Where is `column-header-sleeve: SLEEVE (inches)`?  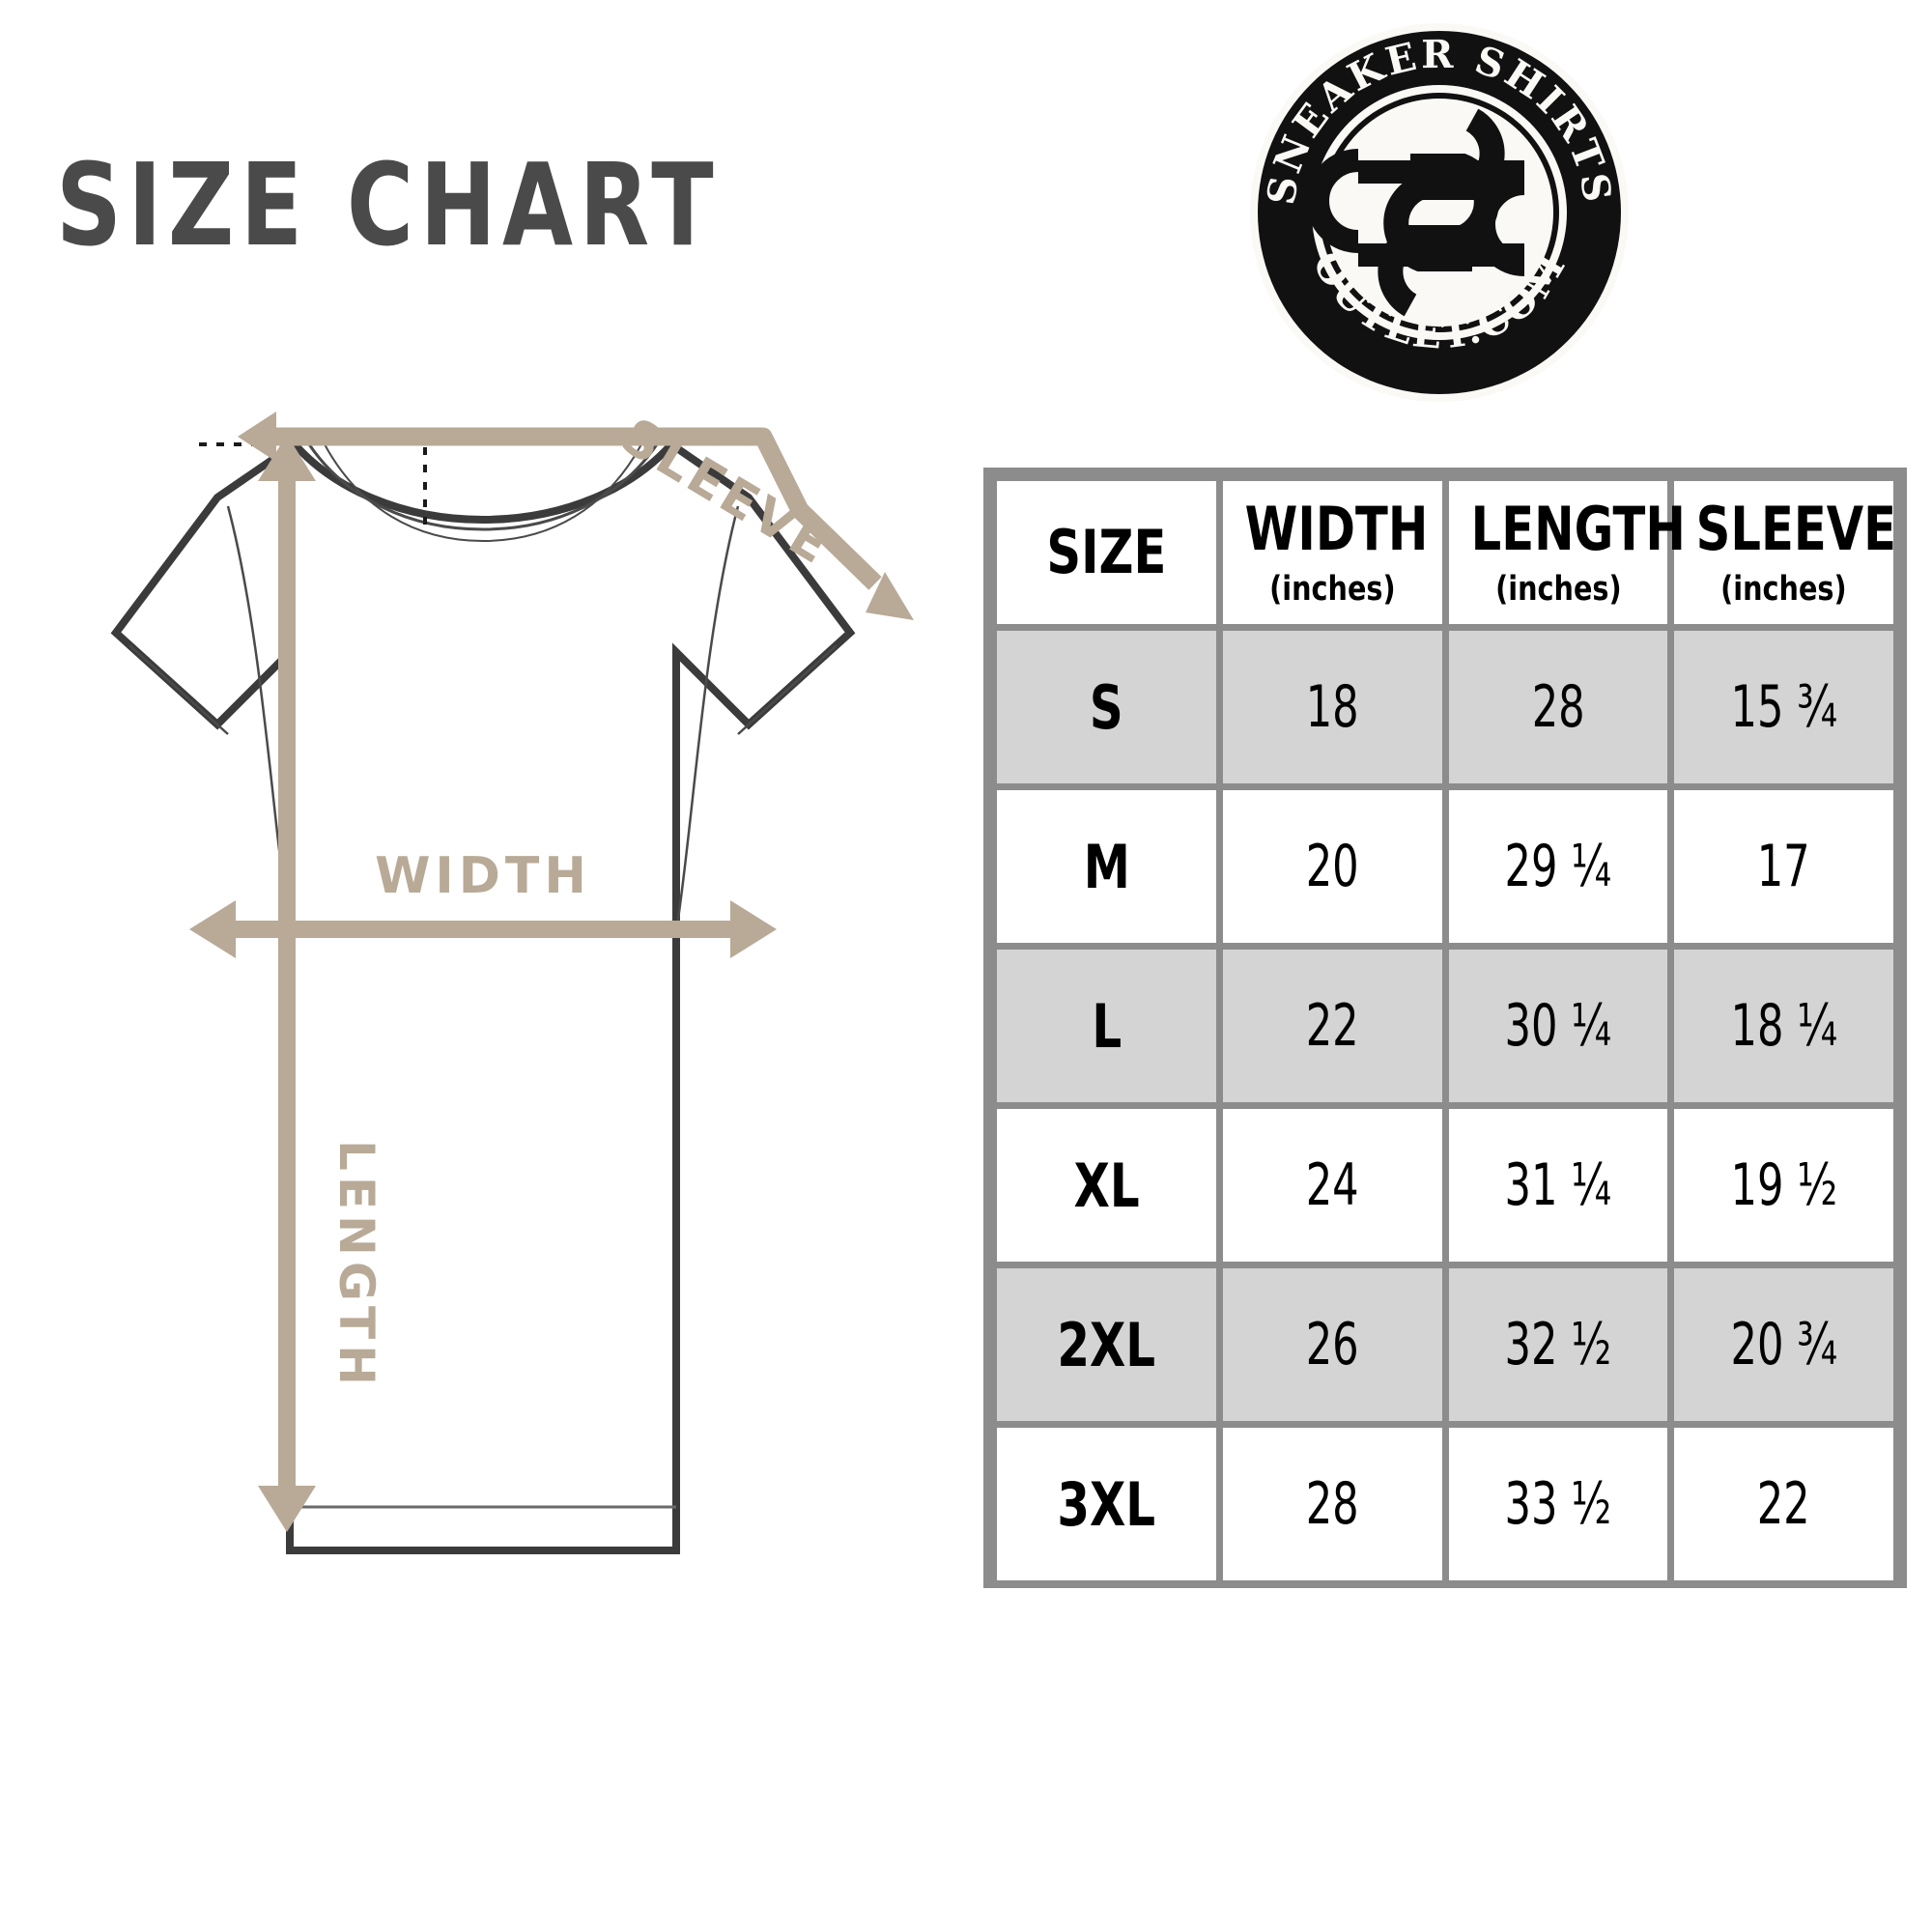
column-header-sleeve: SLEEVE (inches) is located at coordinates (1785, 552).